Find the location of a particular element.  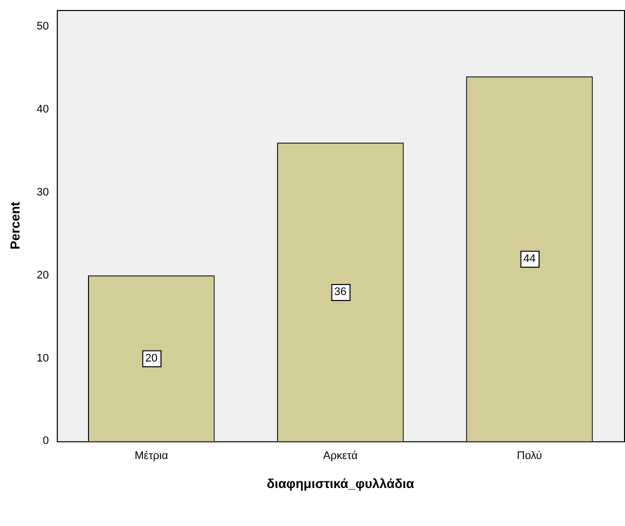

data-label: 36 is located at coordinates (340, 292).